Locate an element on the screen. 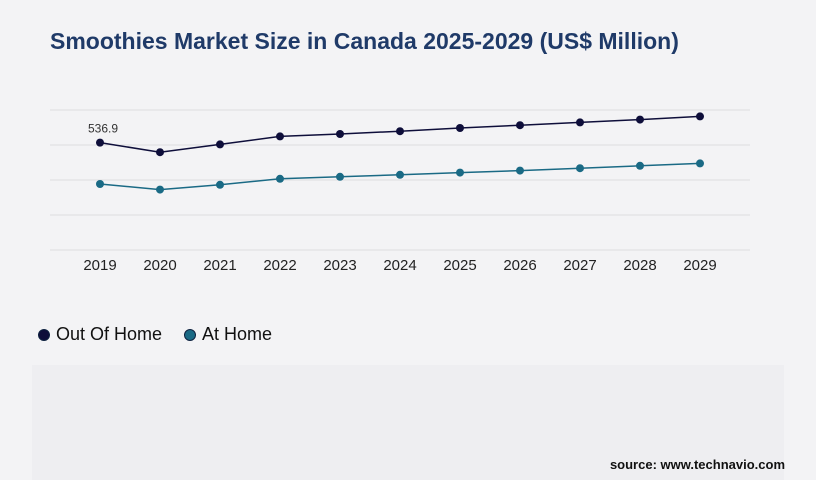 This screenshot has width=816, height=480. x-tick-label: 2024 is located at coordinates (399, 265).